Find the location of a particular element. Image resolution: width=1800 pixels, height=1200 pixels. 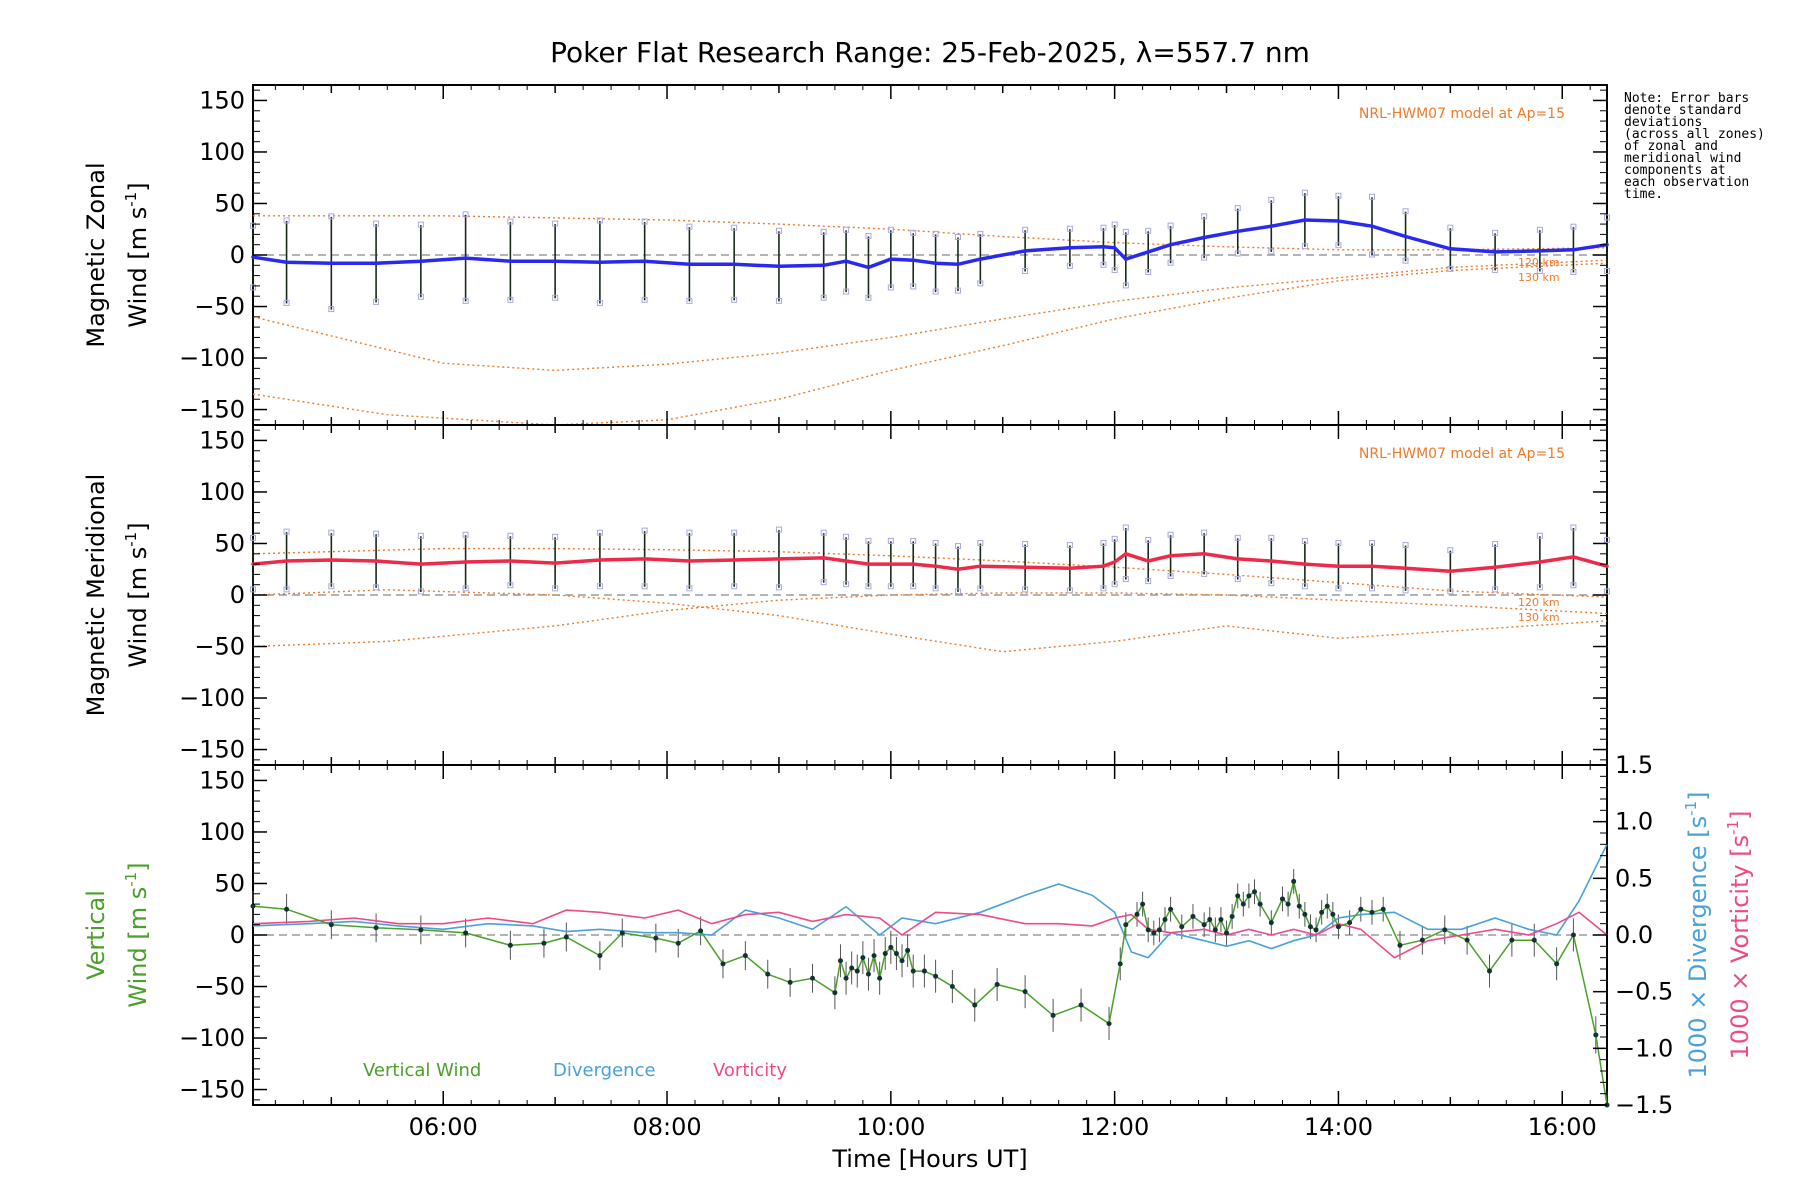

legend-vertical-wind: Vertical Wind is located at coordinates (422, 1070).